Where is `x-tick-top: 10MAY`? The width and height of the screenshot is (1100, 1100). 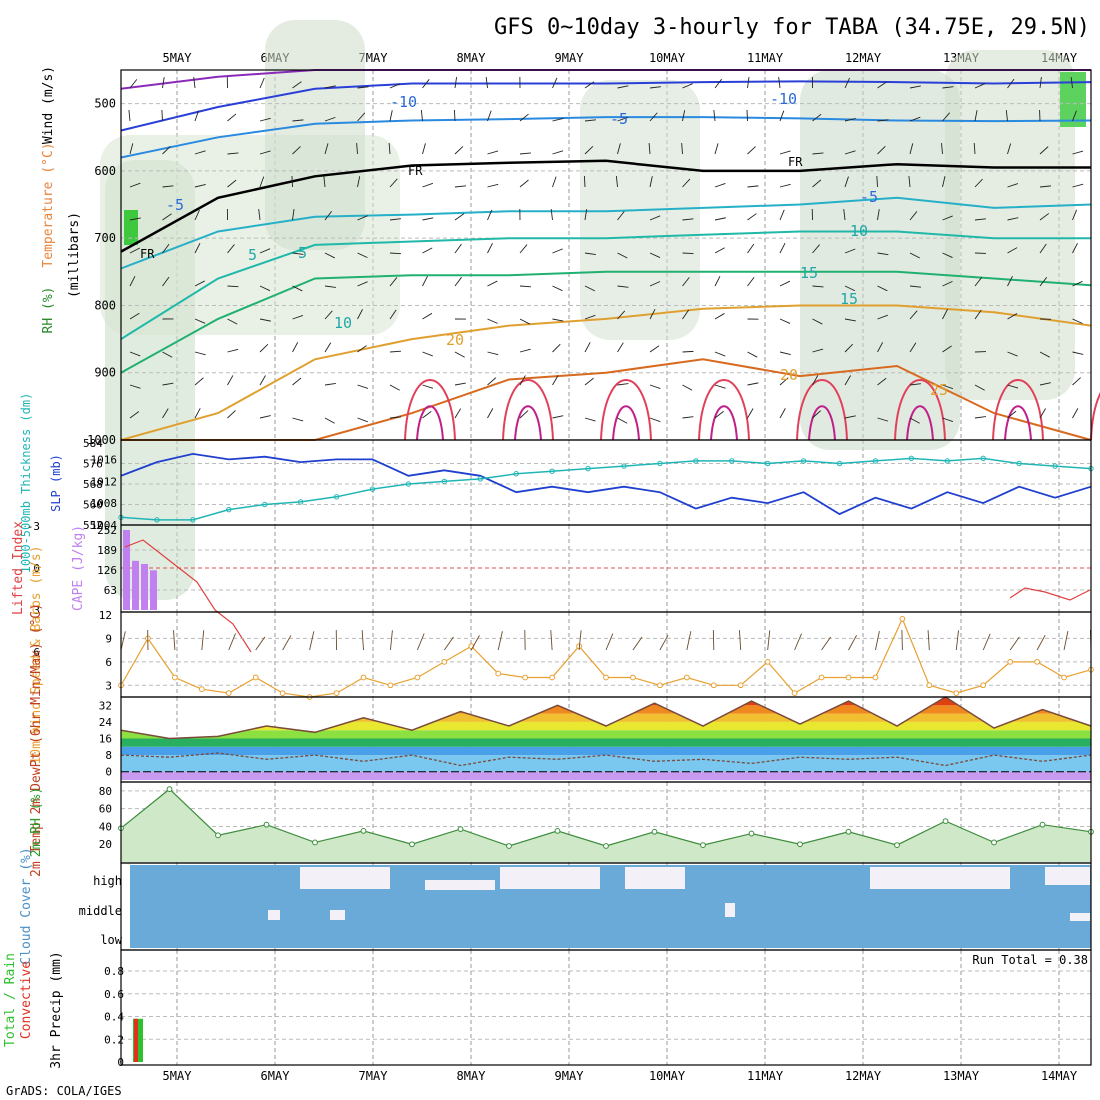
x-tick-top: 10MAY is located at coordinates (667, 58).